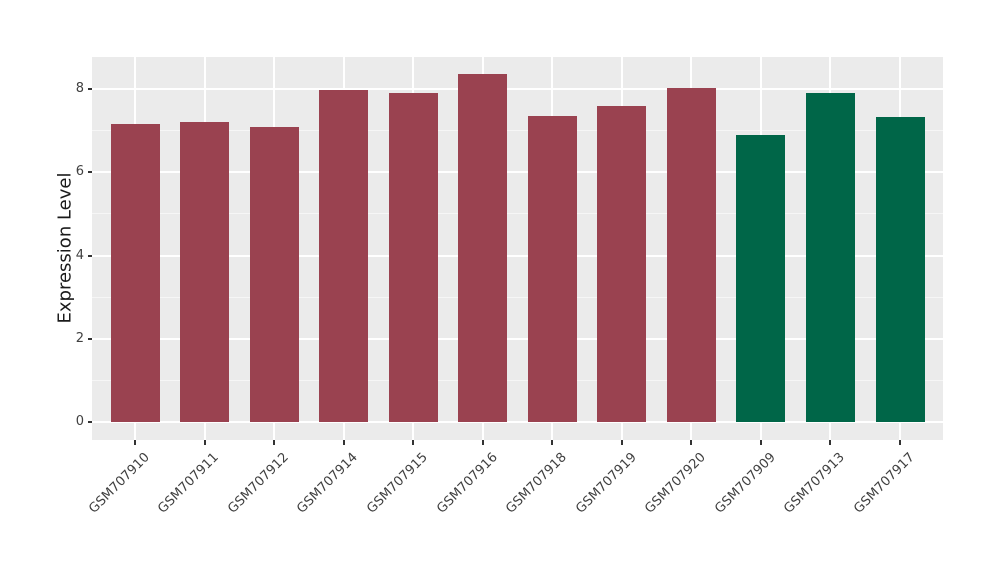  I want to click on x-tick-label-GSM707910: GSM707910, so click(119, 483).